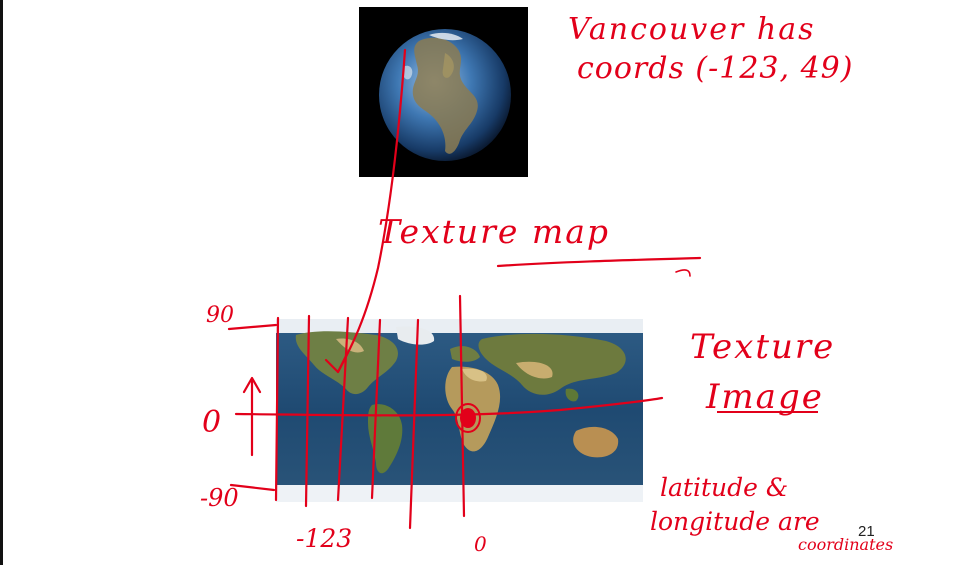 This screenshot has height=565, width=958. What do you see at coordinates (371, 211) in the screenshot?
I see `vancouver-mapping-arrow` at bounding box center [371, 211].